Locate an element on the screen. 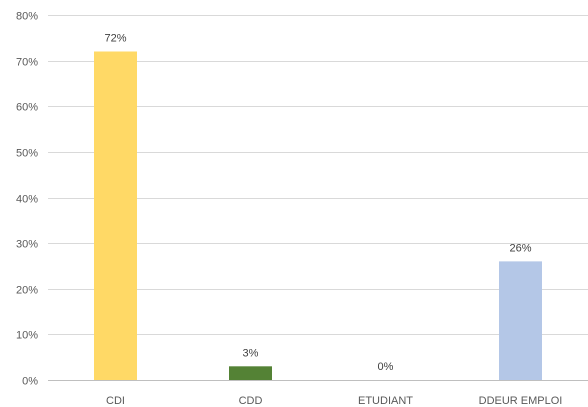  y-tick-label-0: 0% is located at coordinates (30, 382).